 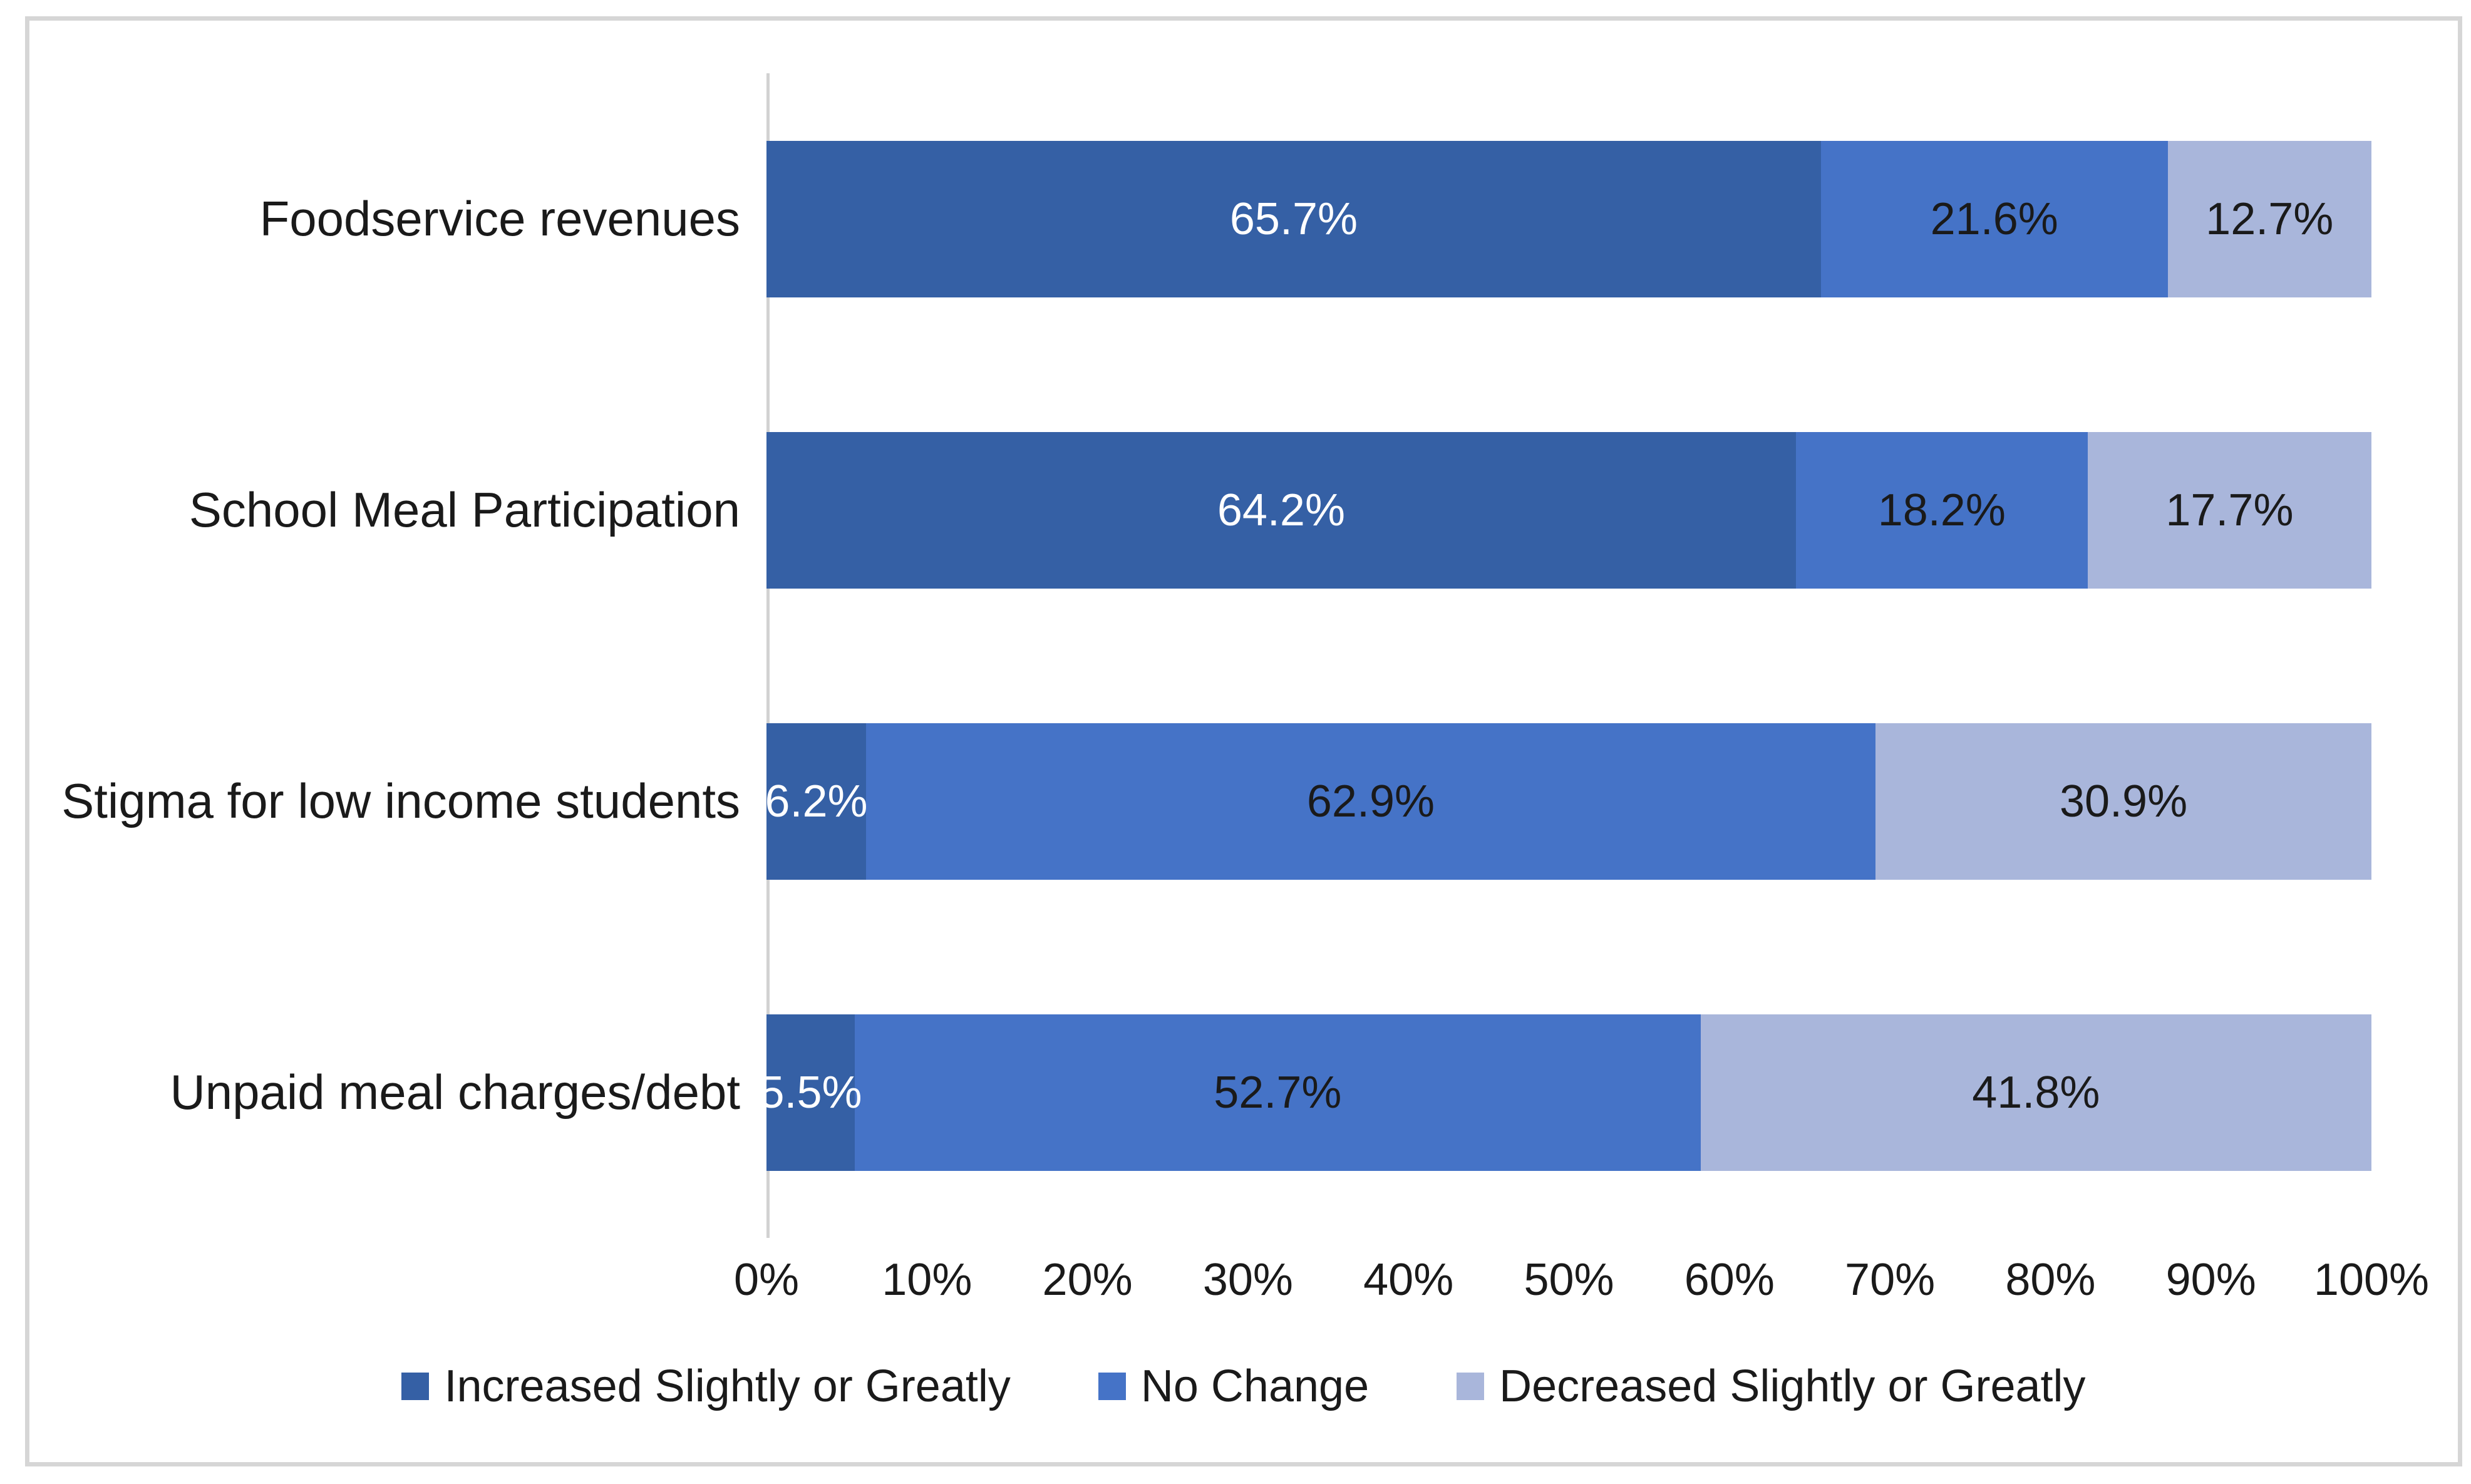 What do you see at coordinates (1087, 1280) in the screenshot?
I see `x-axis-tick: 20%` at bounding box center [1087, 1280].